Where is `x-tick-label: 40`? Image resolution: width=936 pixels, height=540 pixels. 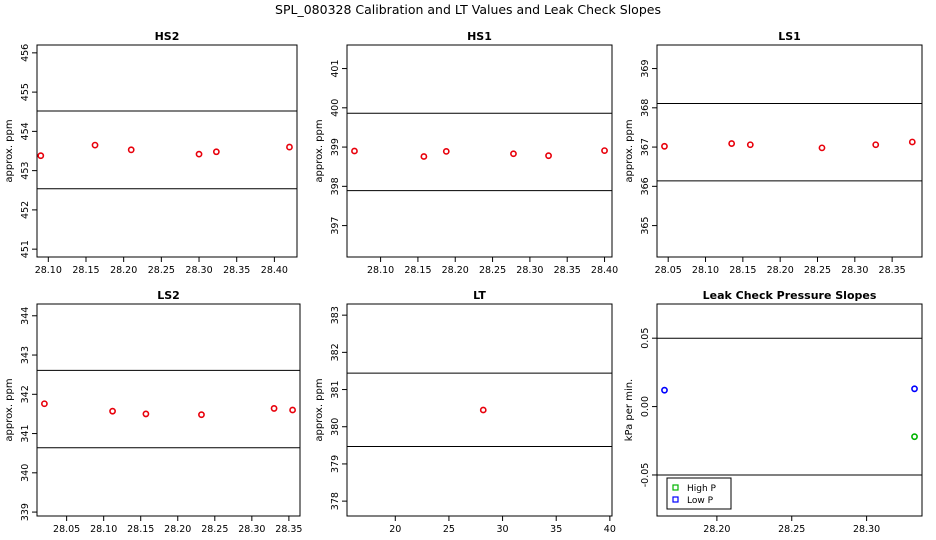
x-tick-label: 40 is located at coordinates (610, 529).